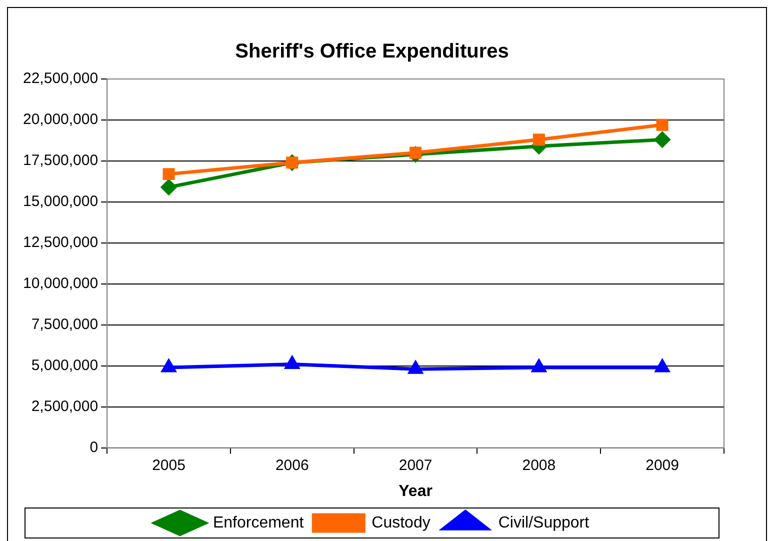  What do you see at coordinates (64, 325) in the screenshot?
I see `y-tick-label: 7,500,000` at bounding box center [64, 325].